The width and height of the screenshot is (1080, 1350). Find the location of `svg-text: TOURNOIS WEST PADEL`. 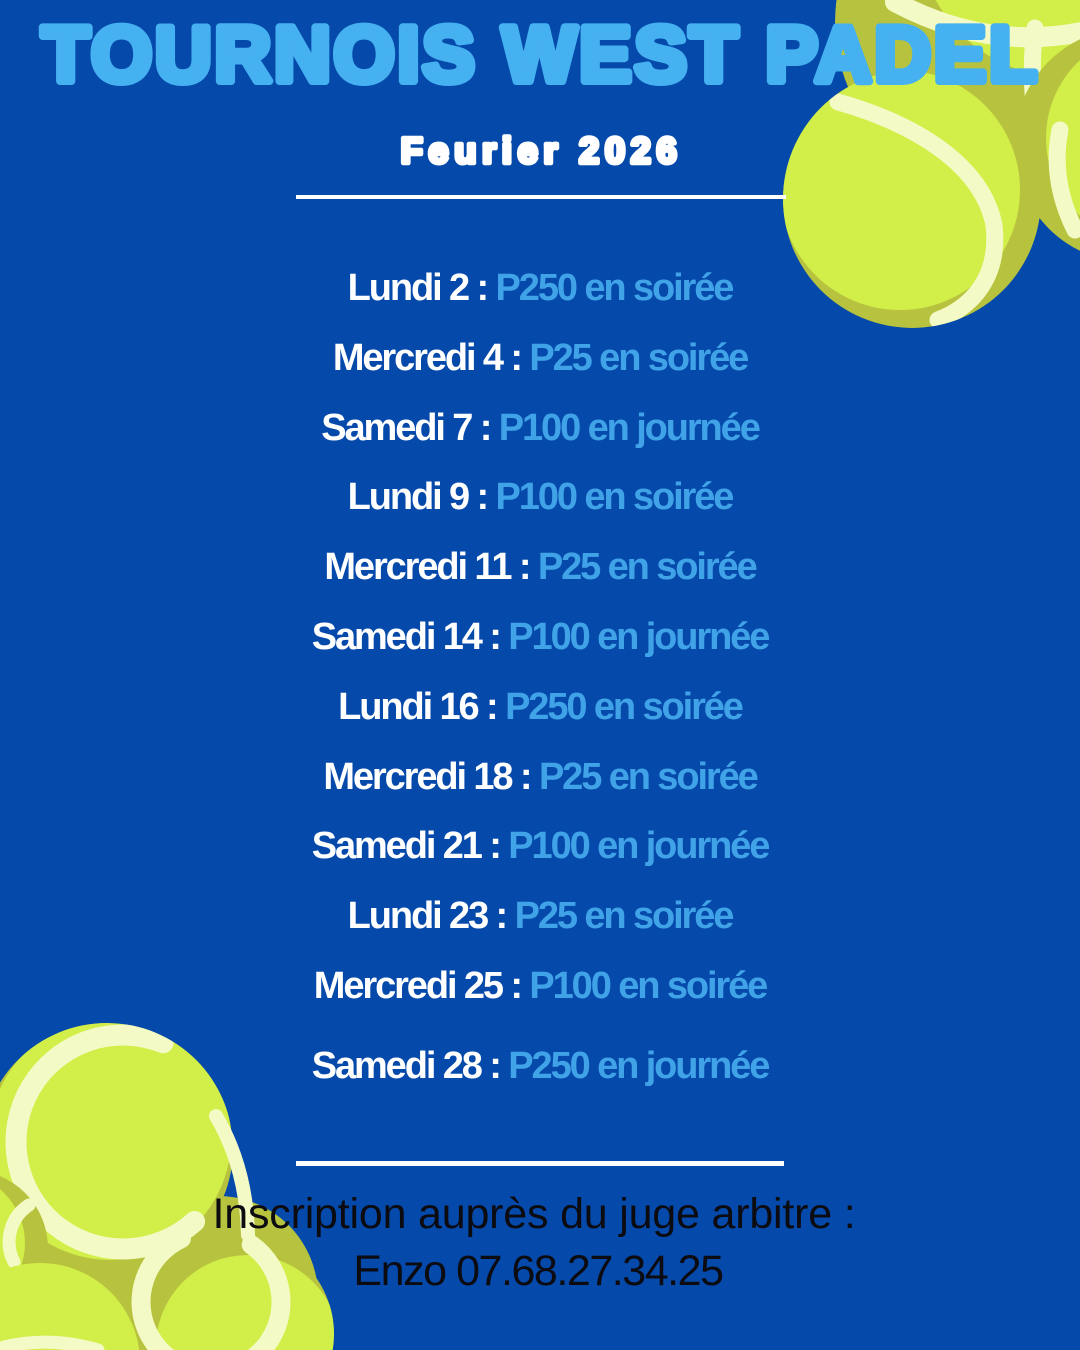

svg-text: TOURNOIS WEST PADEL is located at coordinates (541, 54).